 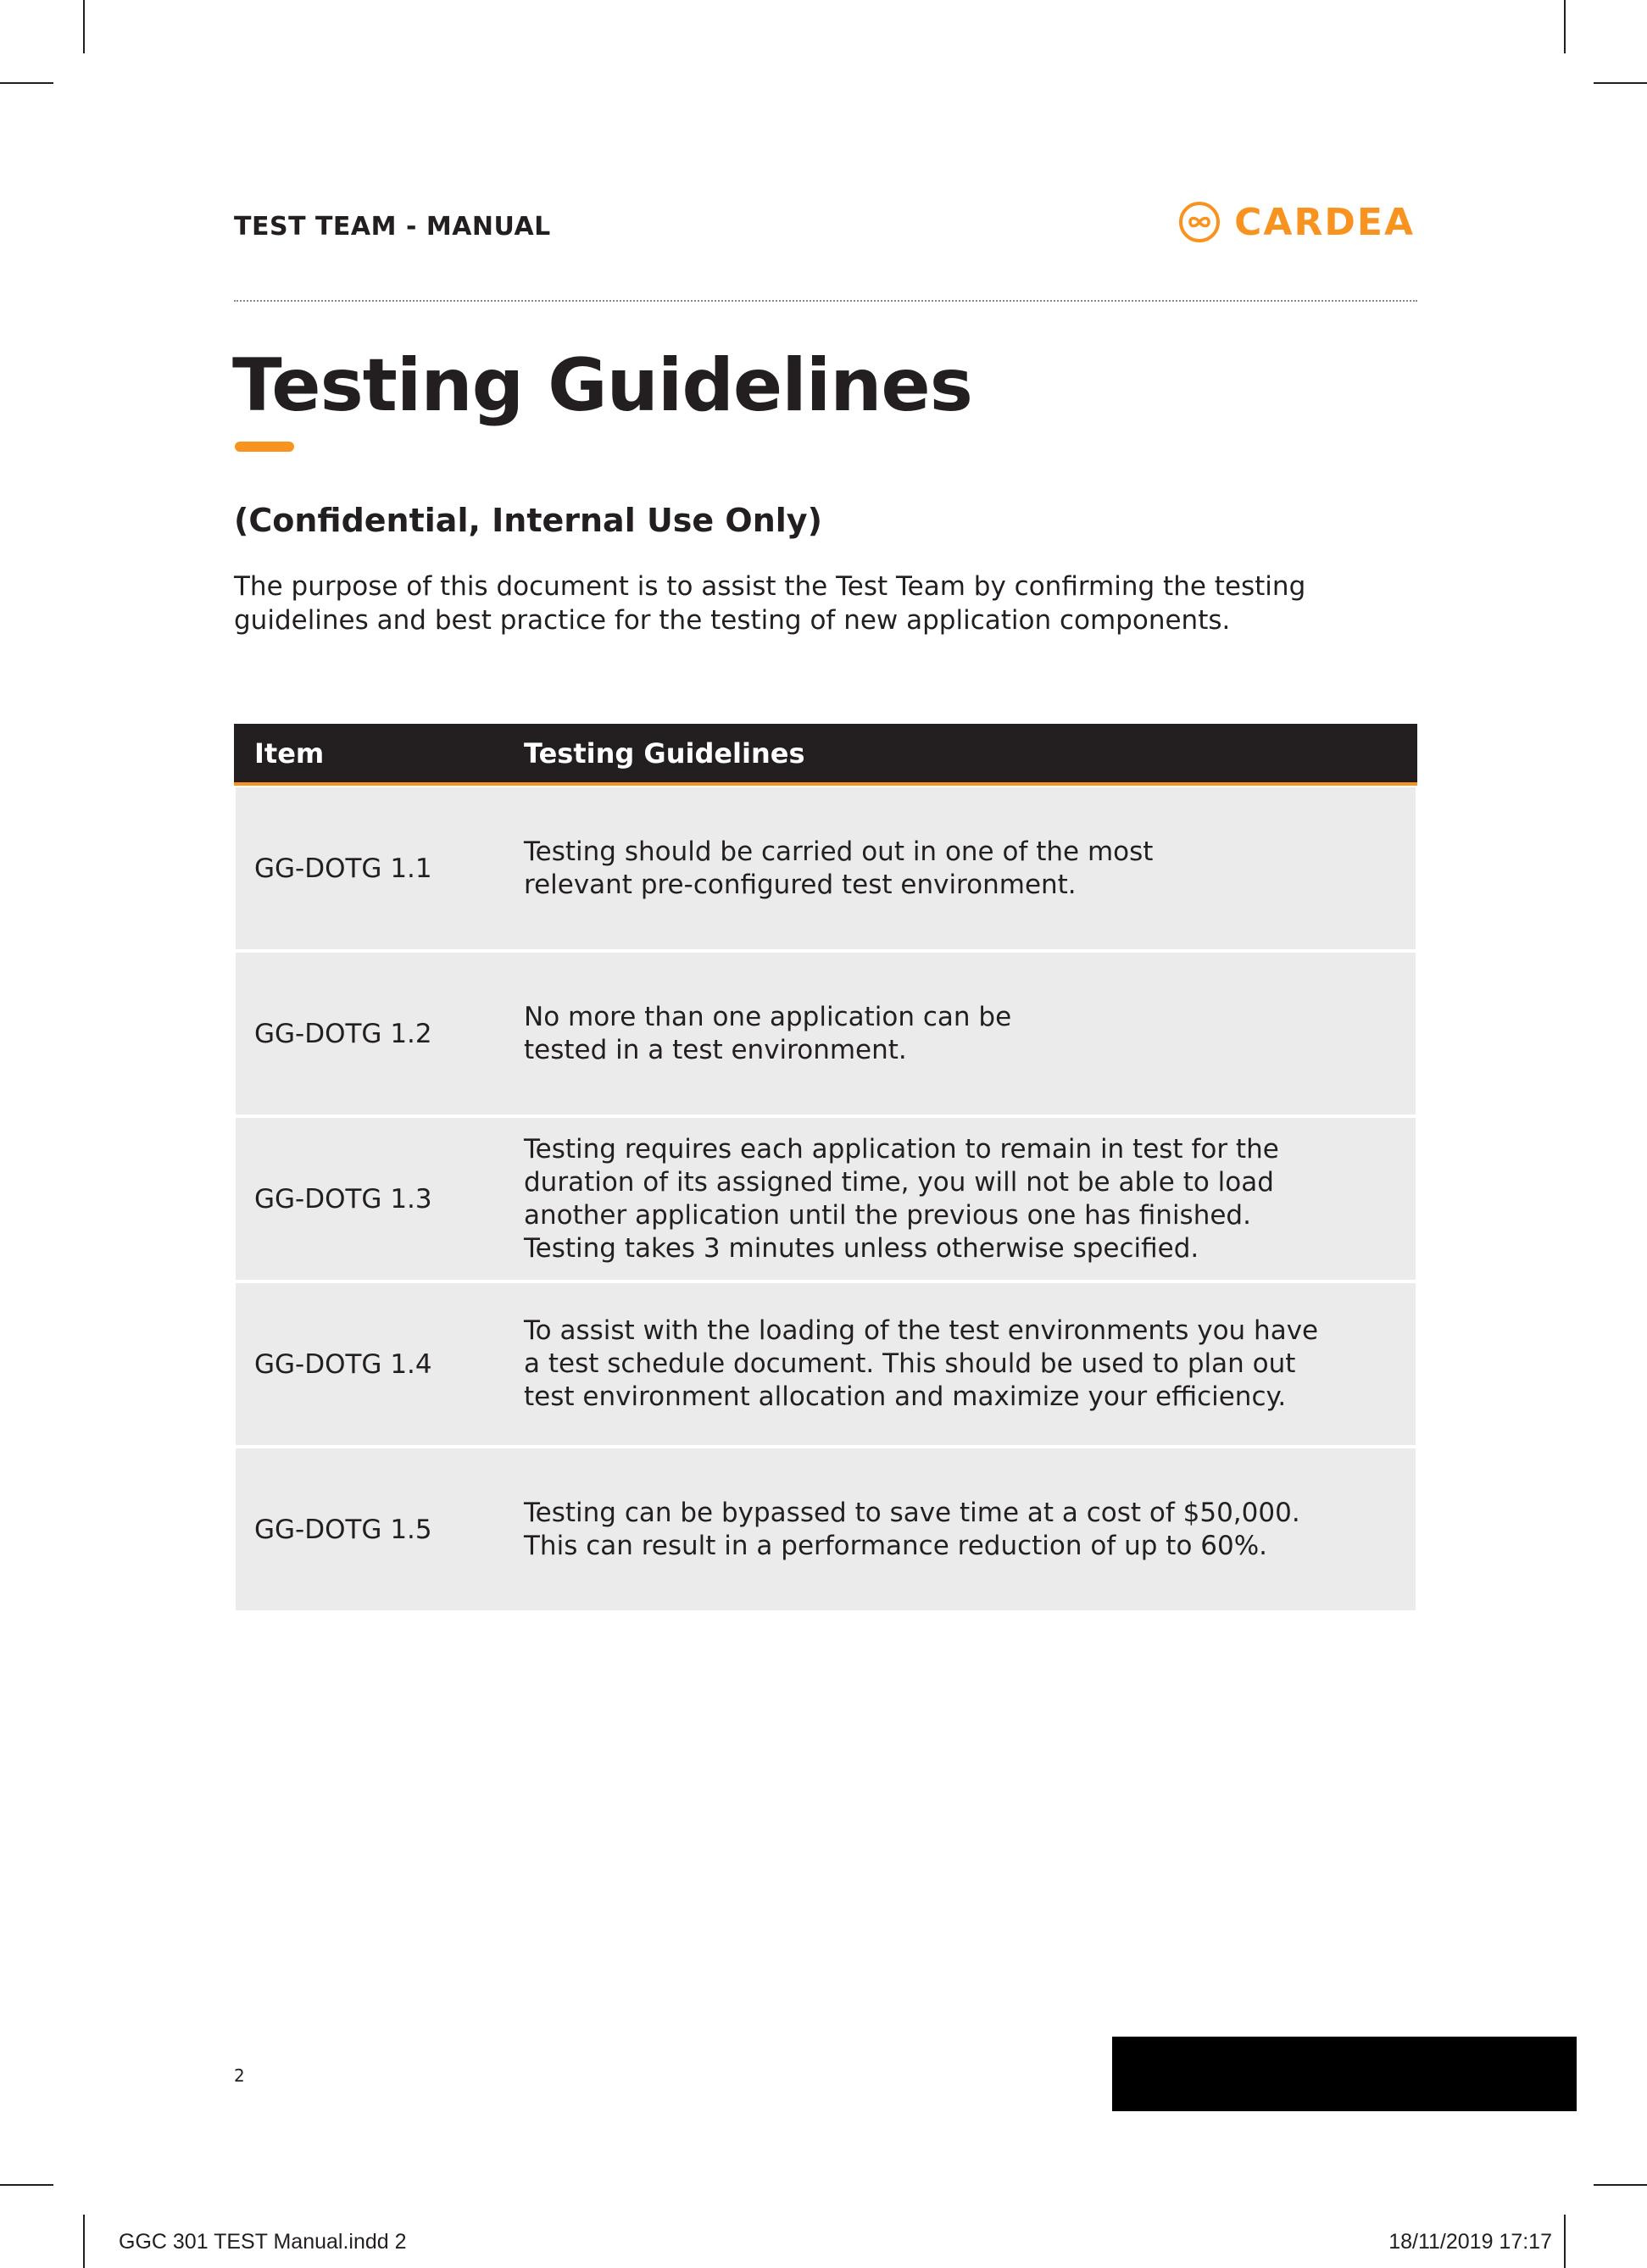 I want to click on confidentiality-subtitle: (Confidential, Internal Use Only), so click(x=528, y=521).